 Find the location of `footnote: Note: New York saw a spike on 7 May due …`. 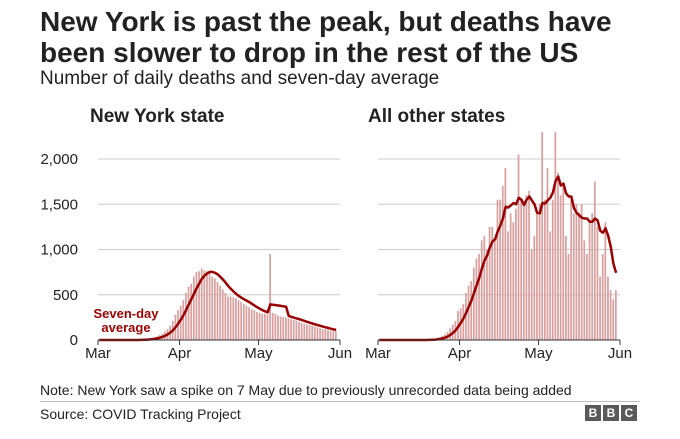

footnote: Note: New York saw a spike on 7 May due … is located at coordinates (306, 390).